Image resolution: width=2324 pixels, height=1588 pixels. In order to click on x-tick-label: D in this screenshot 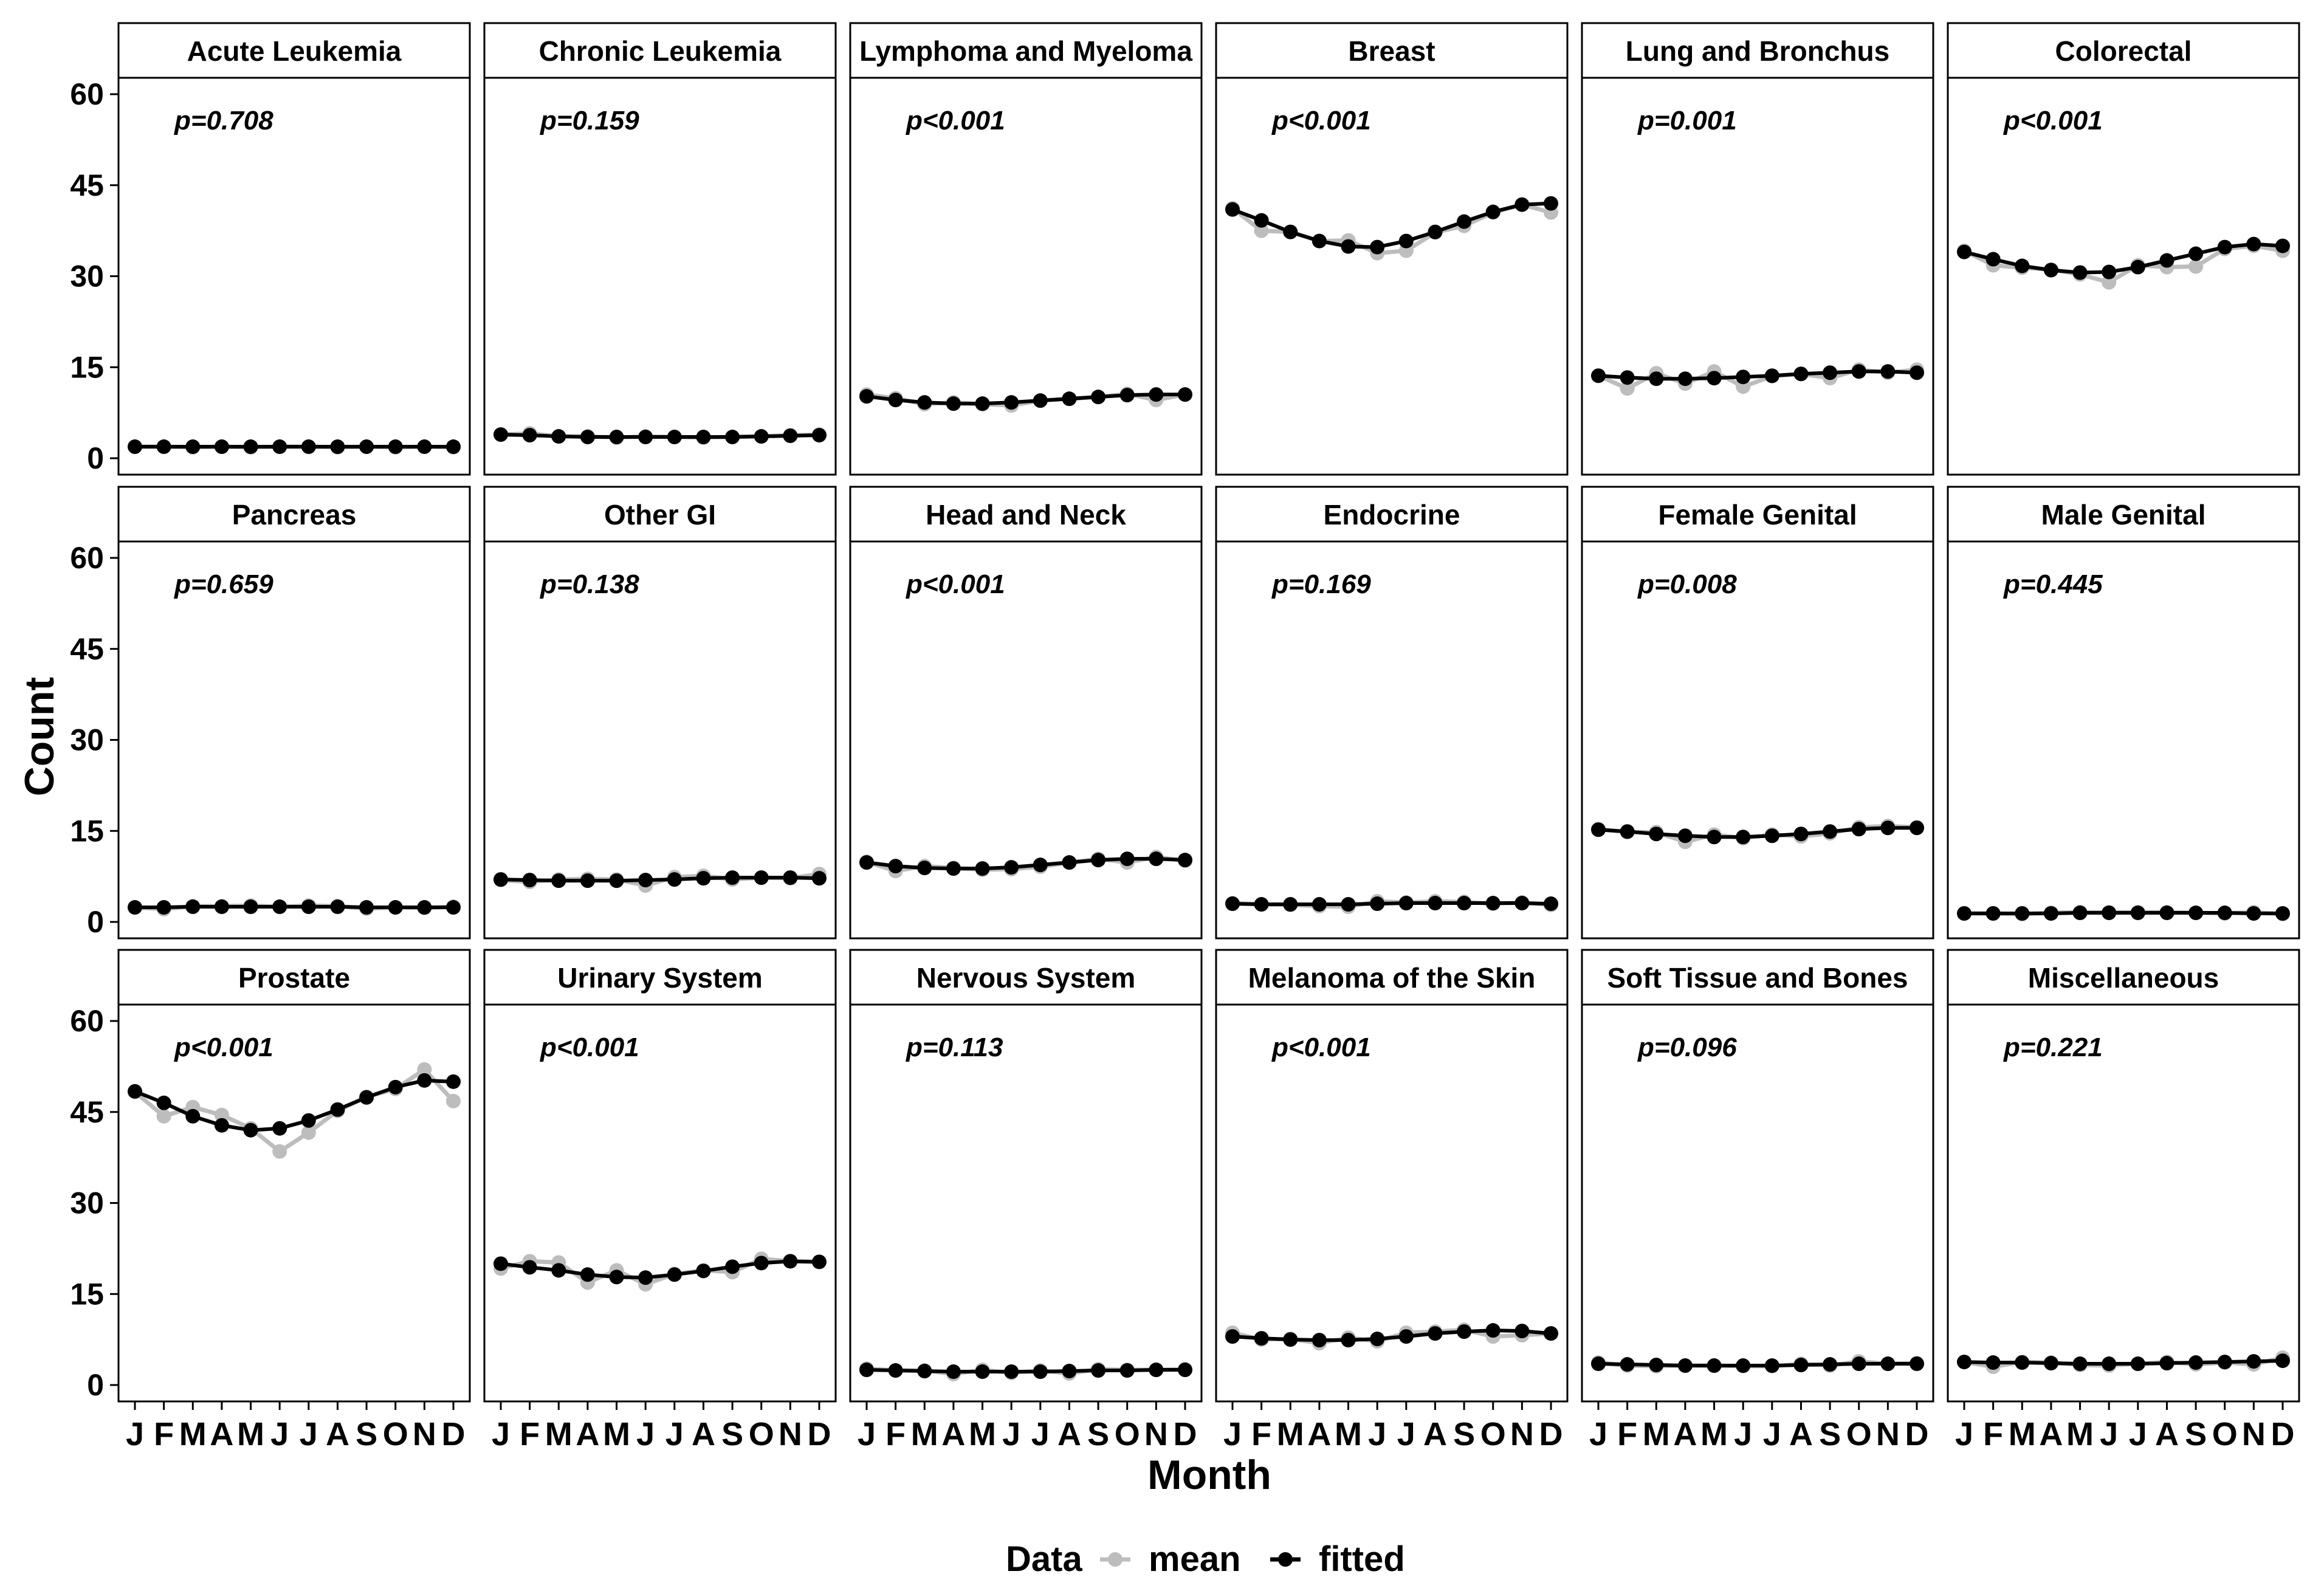, I will do `click(454, 1434)`.